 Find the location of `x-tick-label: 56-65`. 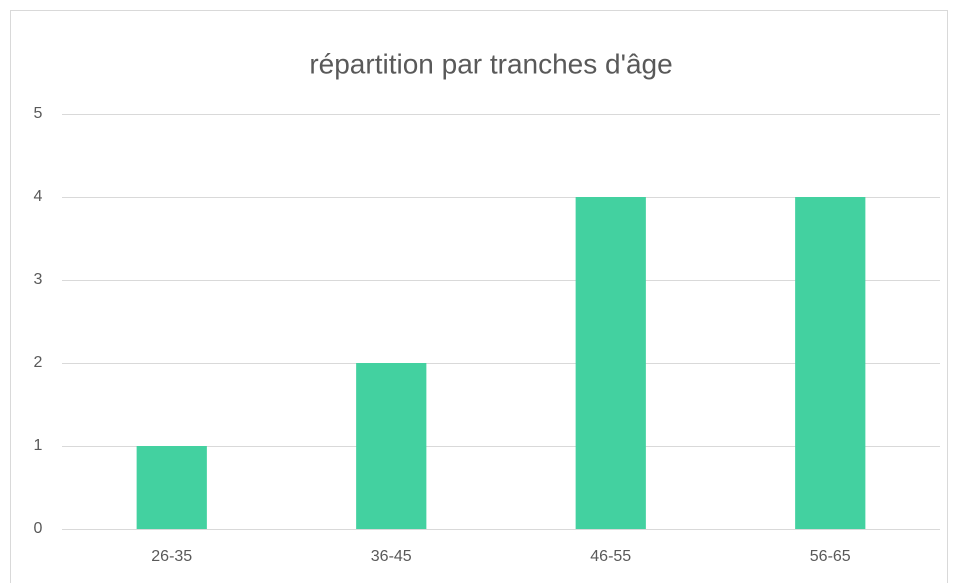

x-tick-label: 56-65 is located at coordinates (830, 556).